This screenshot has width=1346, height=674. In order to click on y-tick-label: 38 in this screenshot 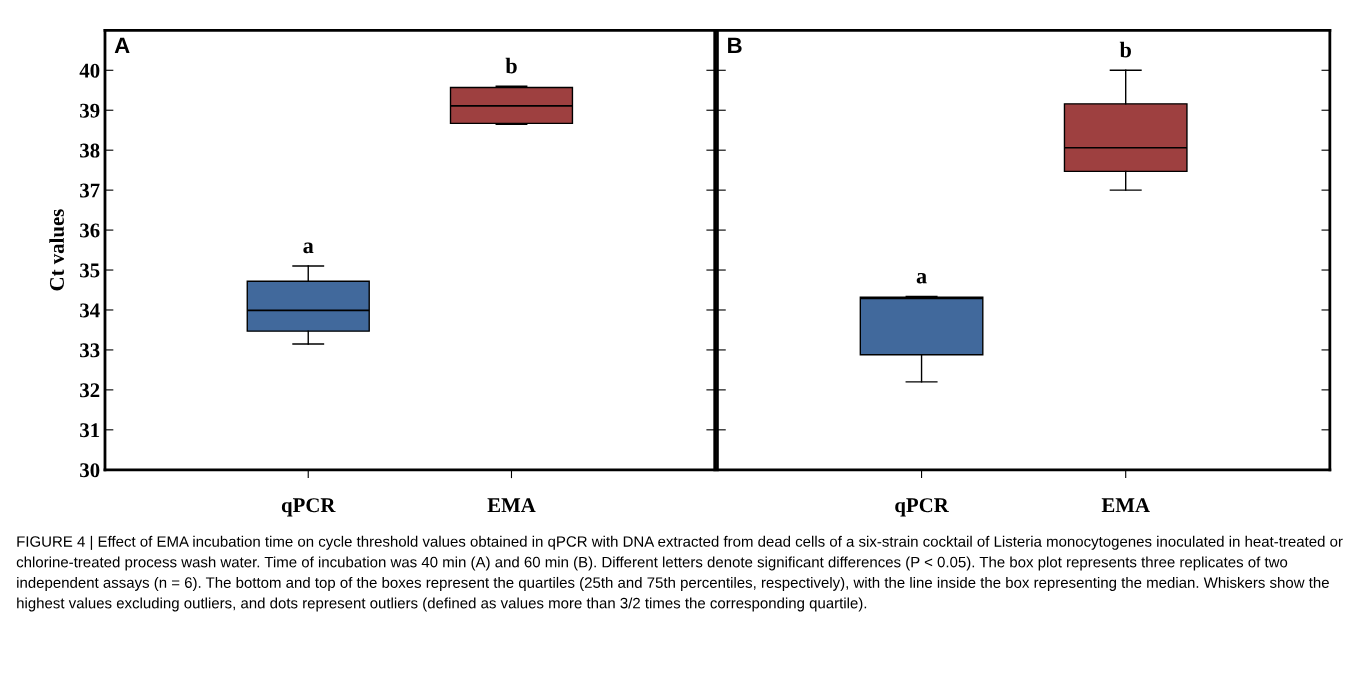, I will do `click(90, 150)`.